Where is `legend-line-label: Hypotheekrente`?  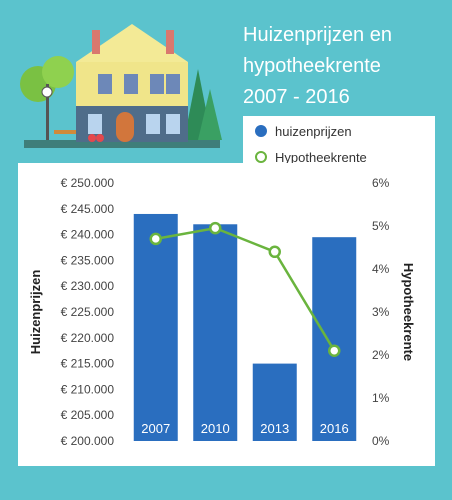 legend-line-label: Hypotheekrente is located at coordinates (321, 157).